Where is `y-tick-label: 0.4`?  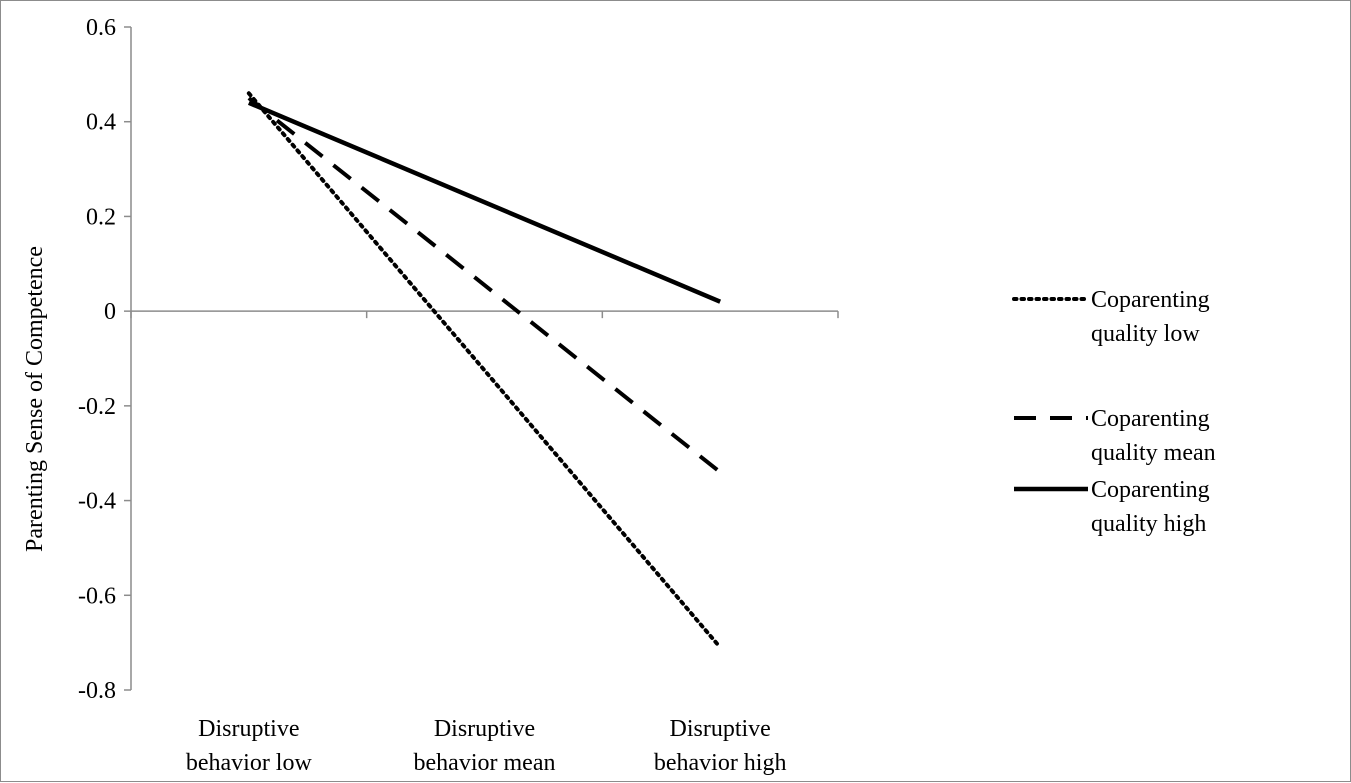
y-tick-label: 0.4 is located at coordinates (101, 123).